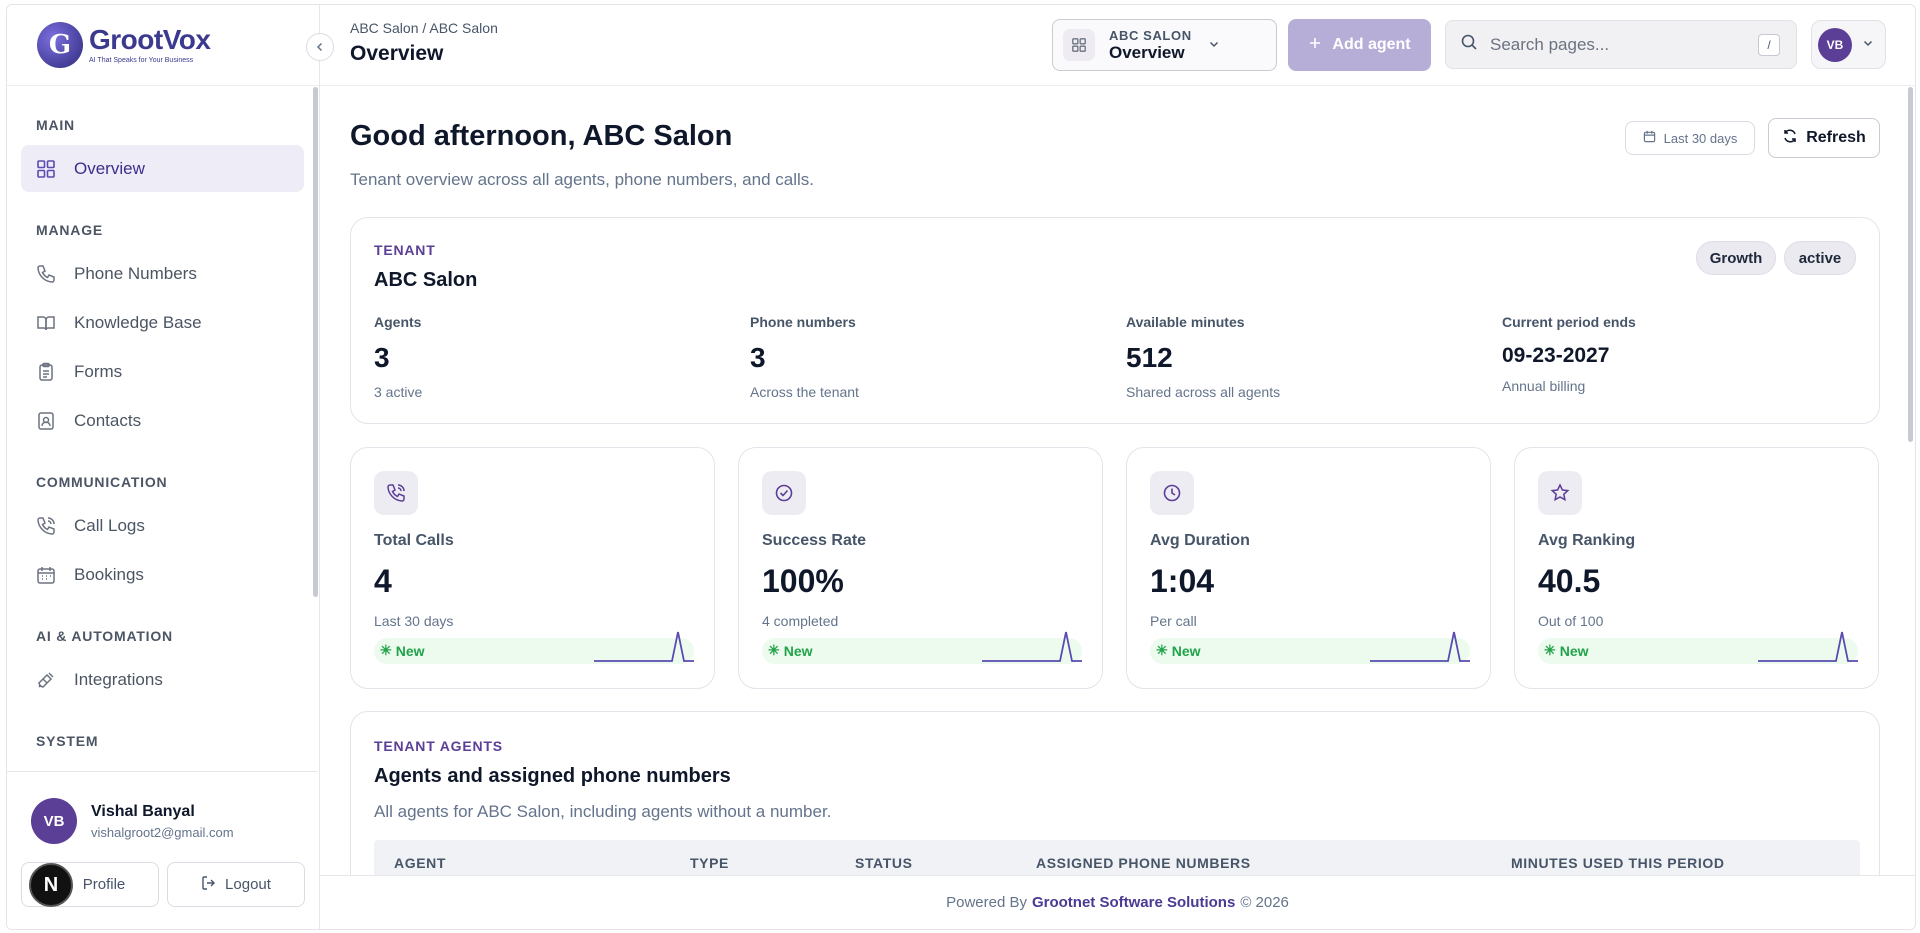 The image size is (1920, 933). Describe the element at coordinates (1696, 568) in the screenshot. I see `metric-card-avg-ranking: Avg Ranking 40.5 Out of 100 ✳ New` at that location.